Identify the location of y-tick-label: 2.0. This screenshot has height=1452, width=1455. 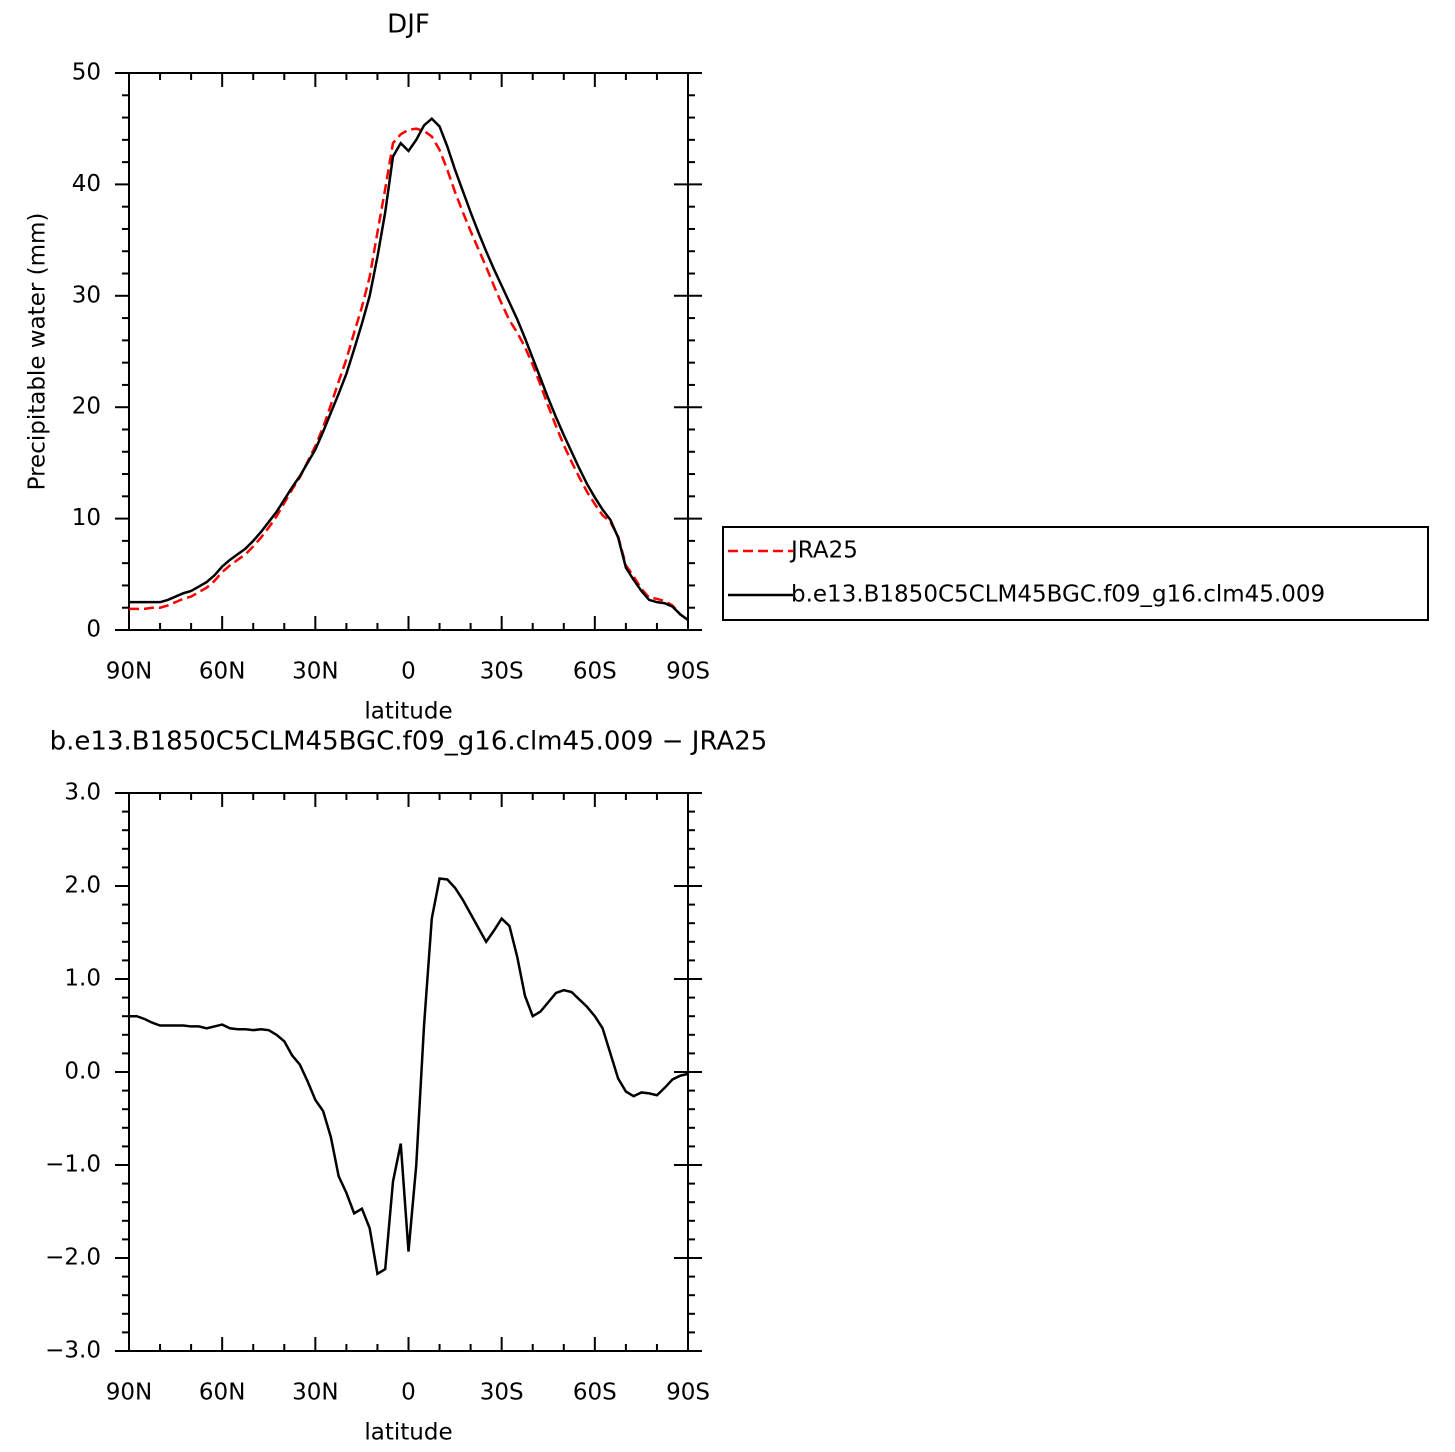
(82, 886).